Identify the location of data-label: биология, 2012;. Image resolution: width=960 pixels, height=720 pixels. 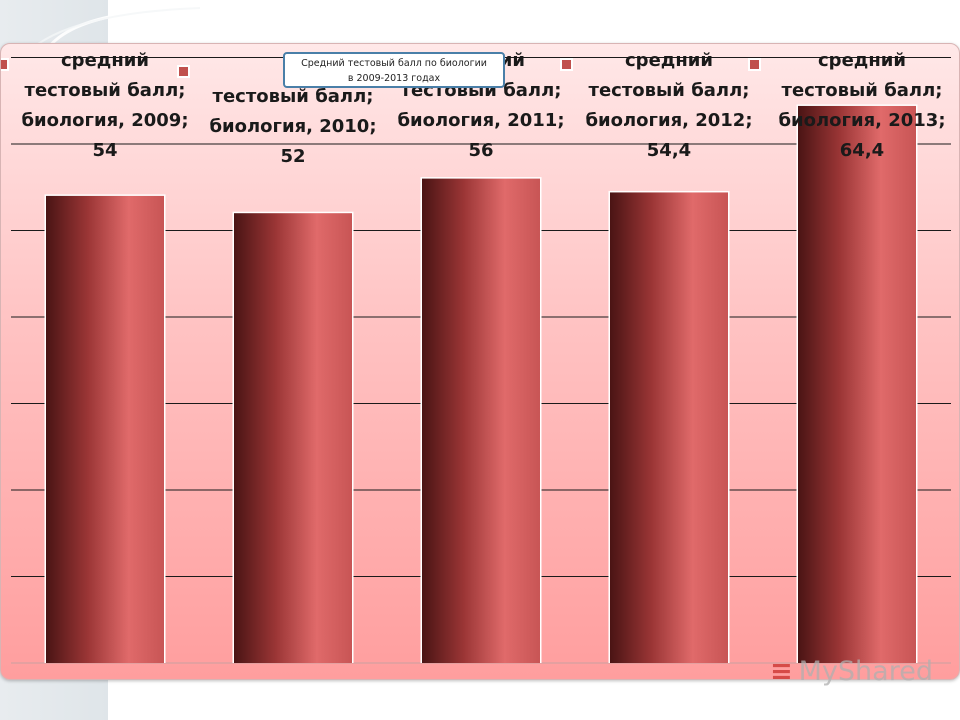
(668, 120).